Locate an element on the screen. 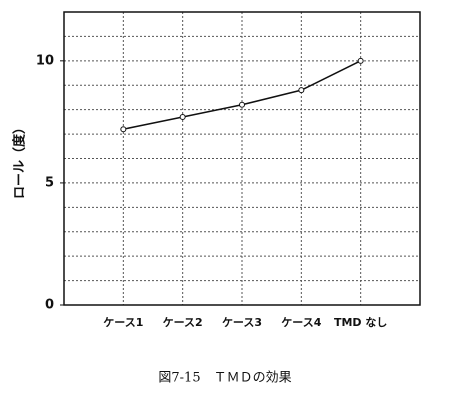  y-tick-label: 5 is located at coordinates (49, 182).